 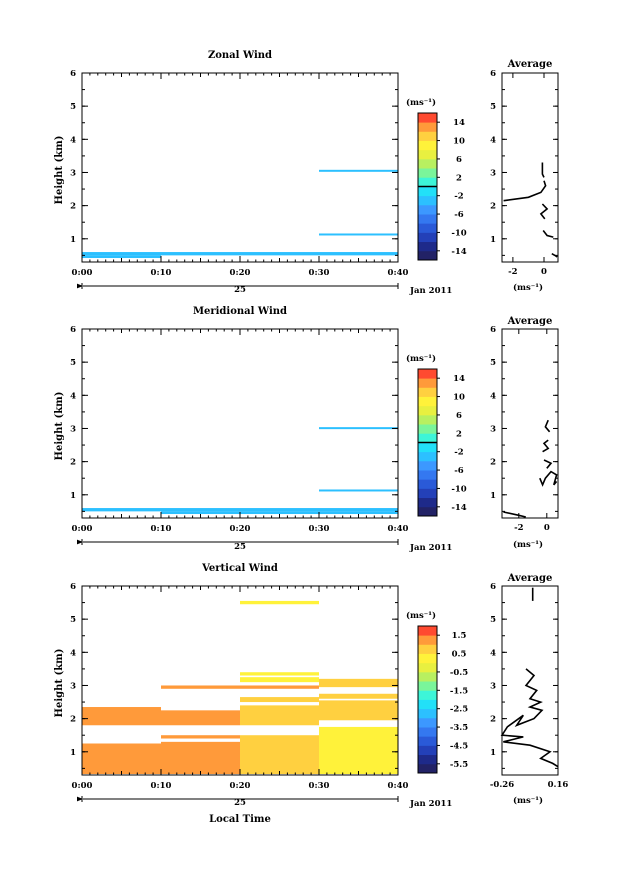 I want to click on average-y-tick-label: 4, so click(x=493, y=140).